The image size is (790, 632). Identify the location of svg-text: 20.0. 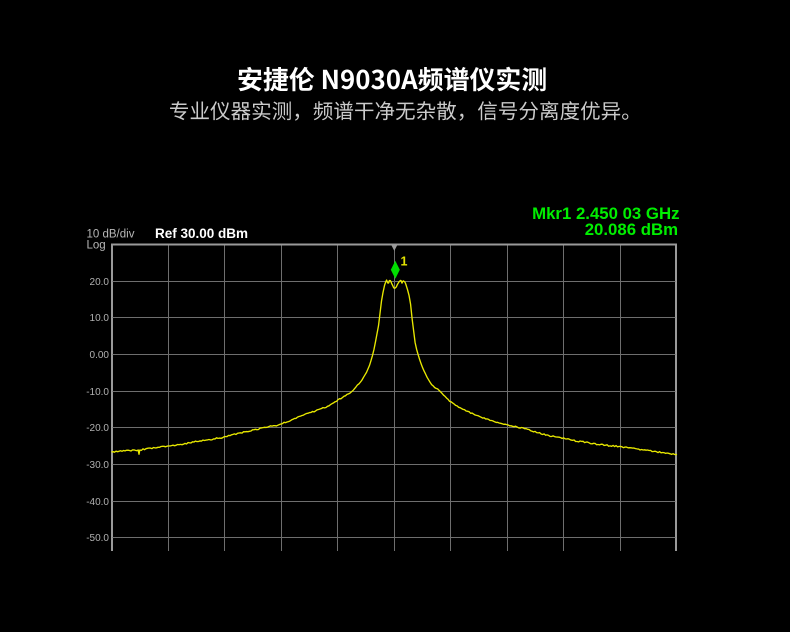
(100, 282).